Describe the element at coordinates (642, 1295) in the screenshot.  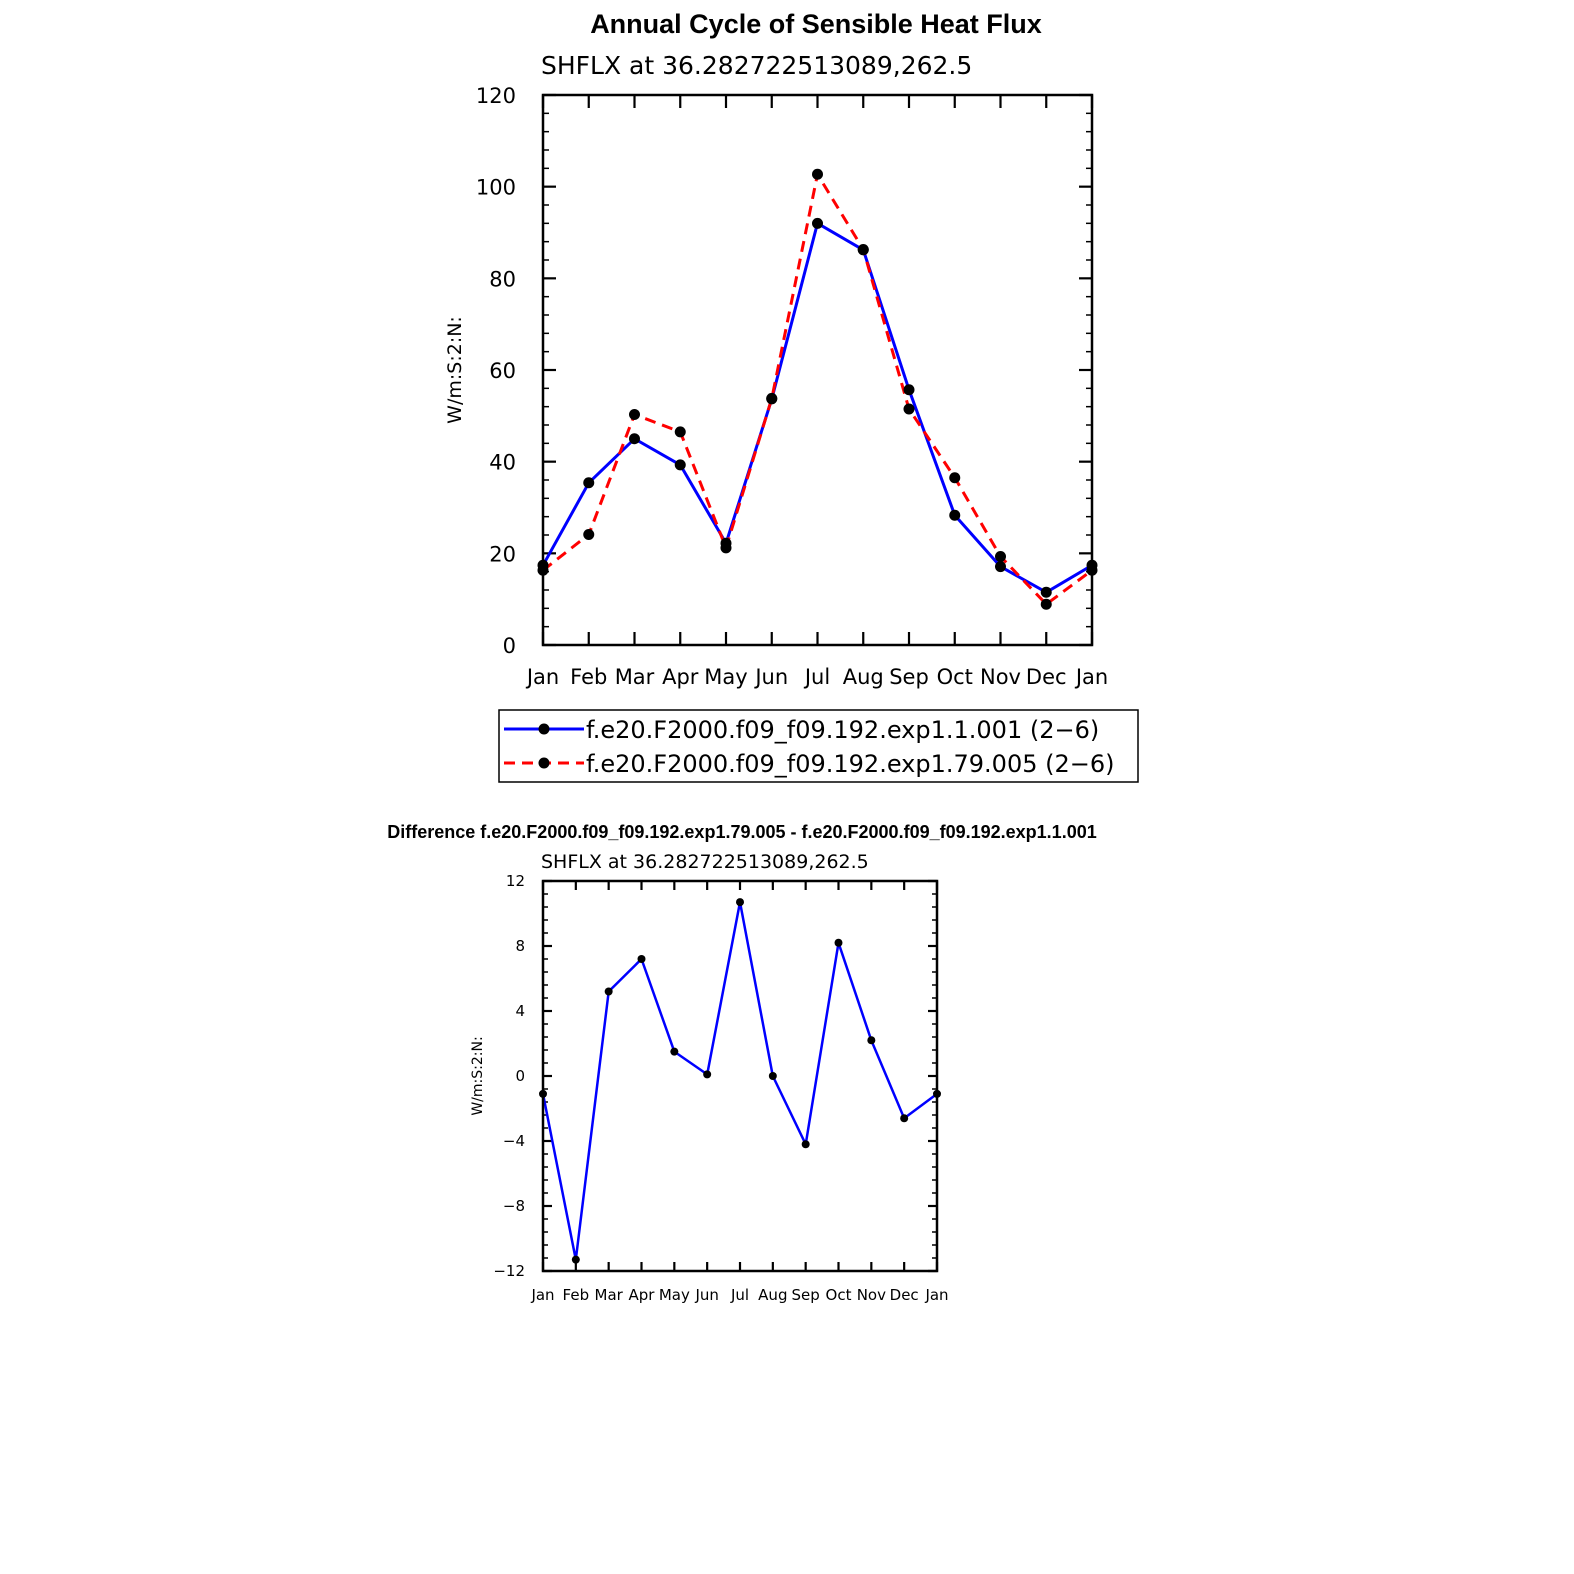
I see `chart2-x-tick-label: Apr` at that location.